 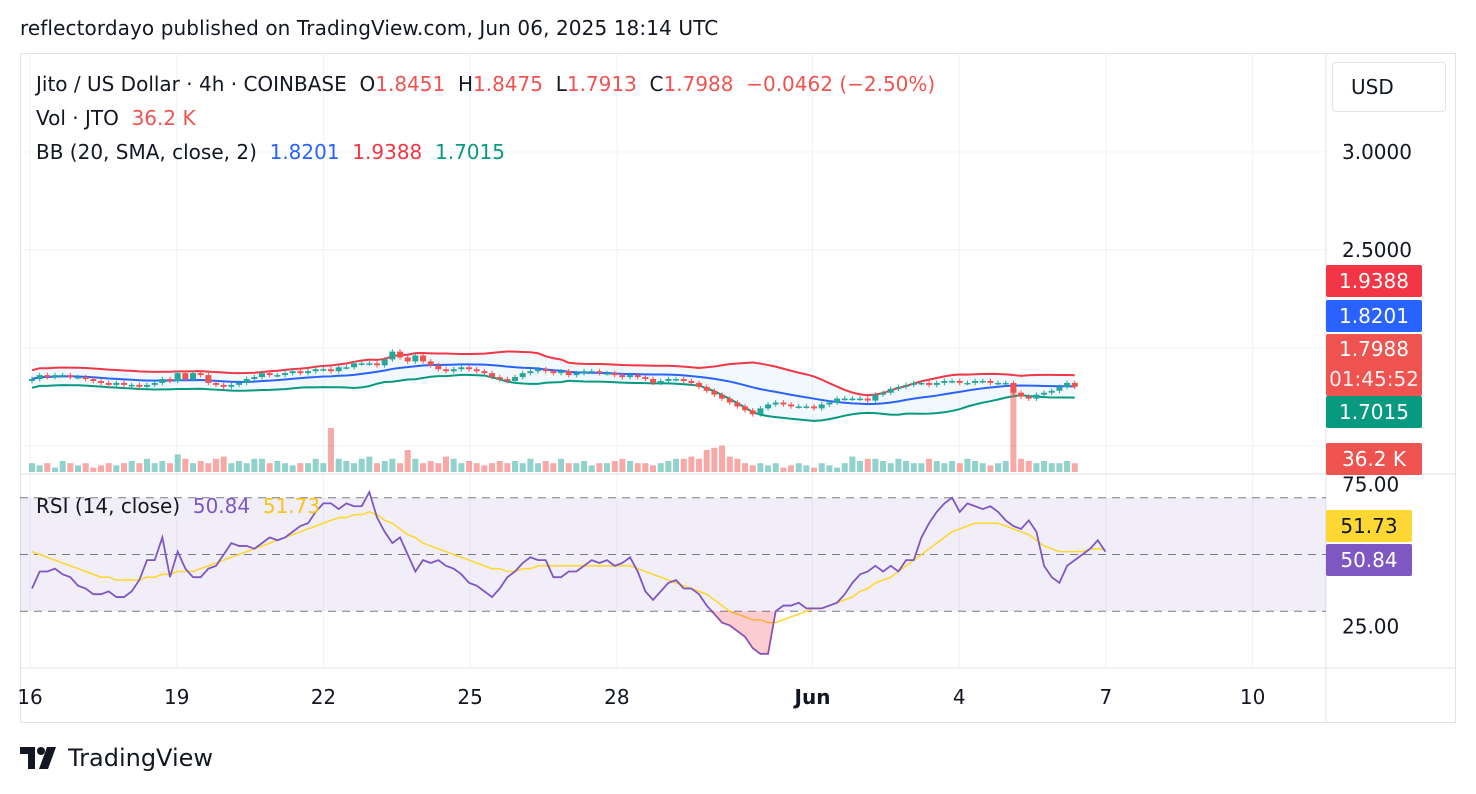 I want to click on time-tick-label: 16, so click(x=29, y=697).